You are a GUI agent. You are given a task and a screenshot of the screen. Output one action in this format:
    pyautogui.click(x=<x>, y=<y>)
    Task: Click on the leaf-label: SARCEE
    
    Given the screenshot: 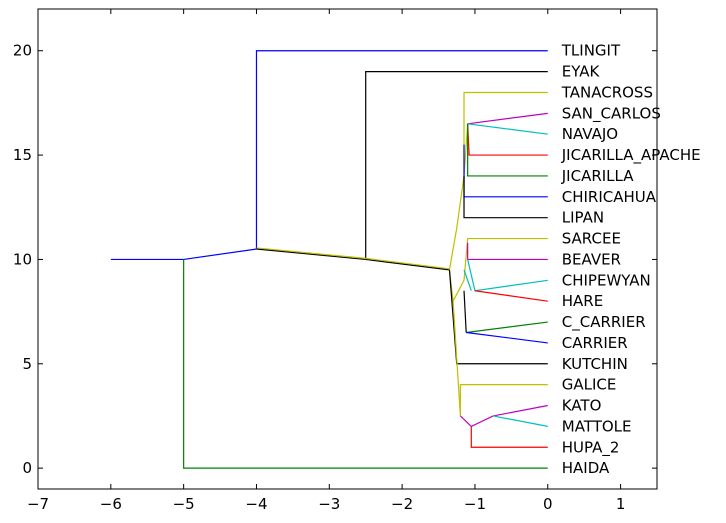 What is the action you would take?
    pyautogui.click(x=591, y=239)
    